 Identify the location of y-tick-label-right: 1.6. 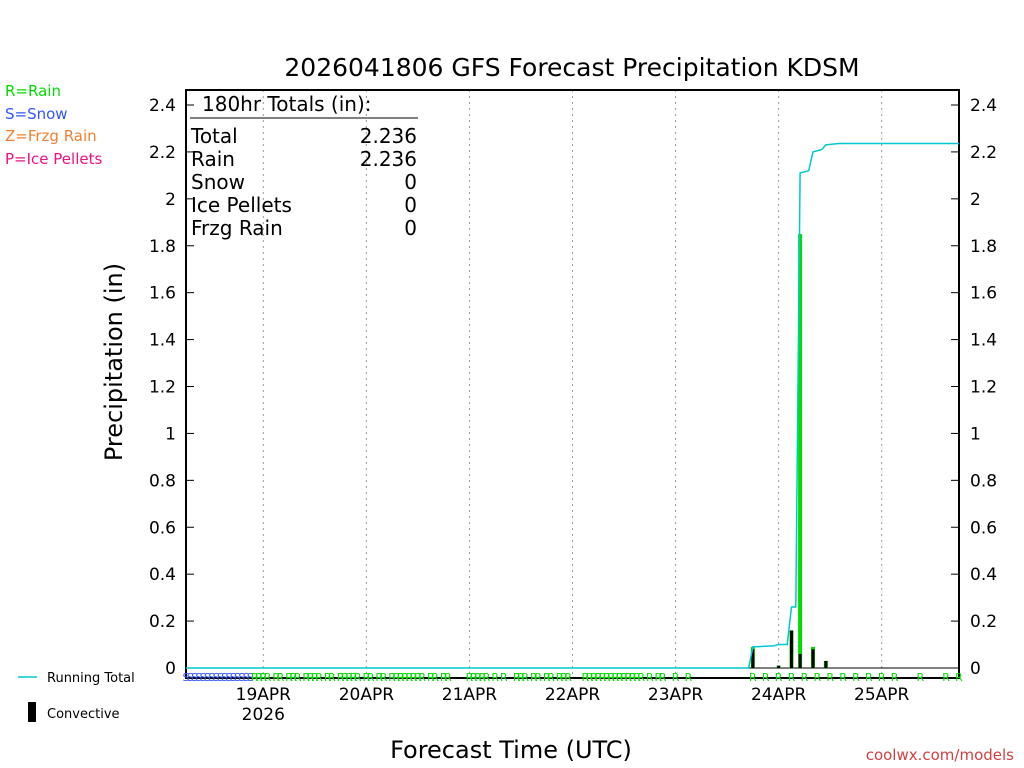
(983, 294).